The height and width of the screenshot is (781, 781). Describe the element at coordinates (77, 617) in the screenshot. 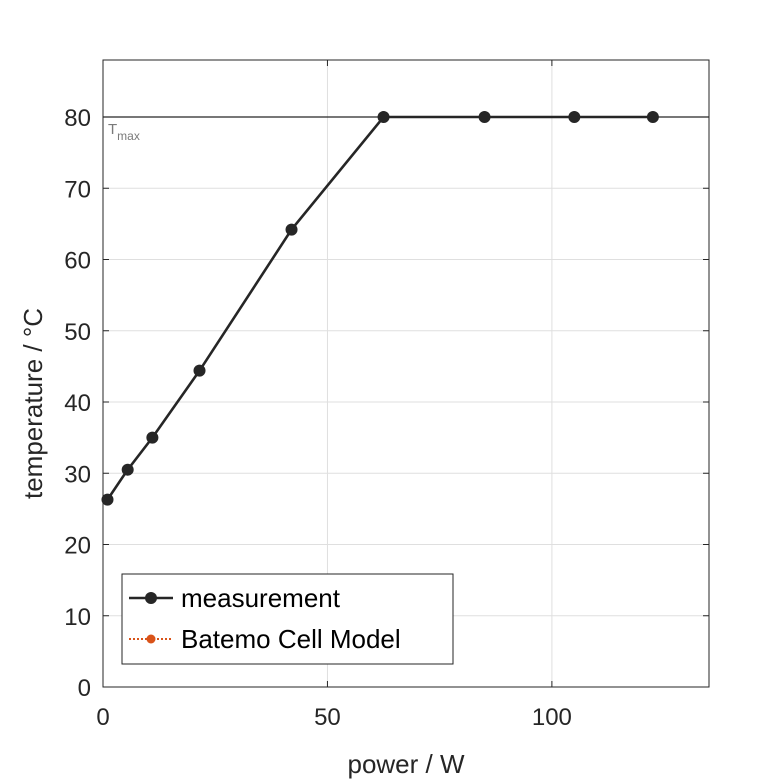

I see `y-tick-label: 10` at that location.